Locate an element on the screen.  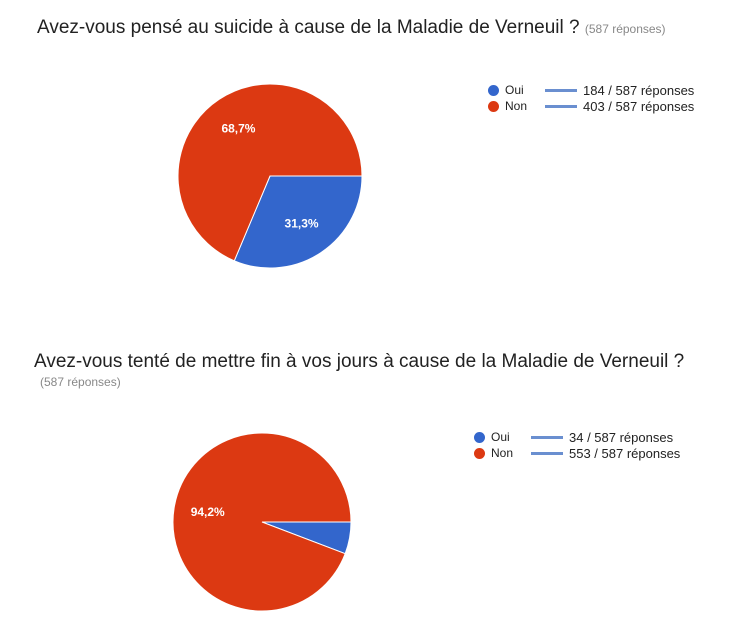
legend-item-non: Non 403 / 587 réponses is located at coordinates (591, 106).